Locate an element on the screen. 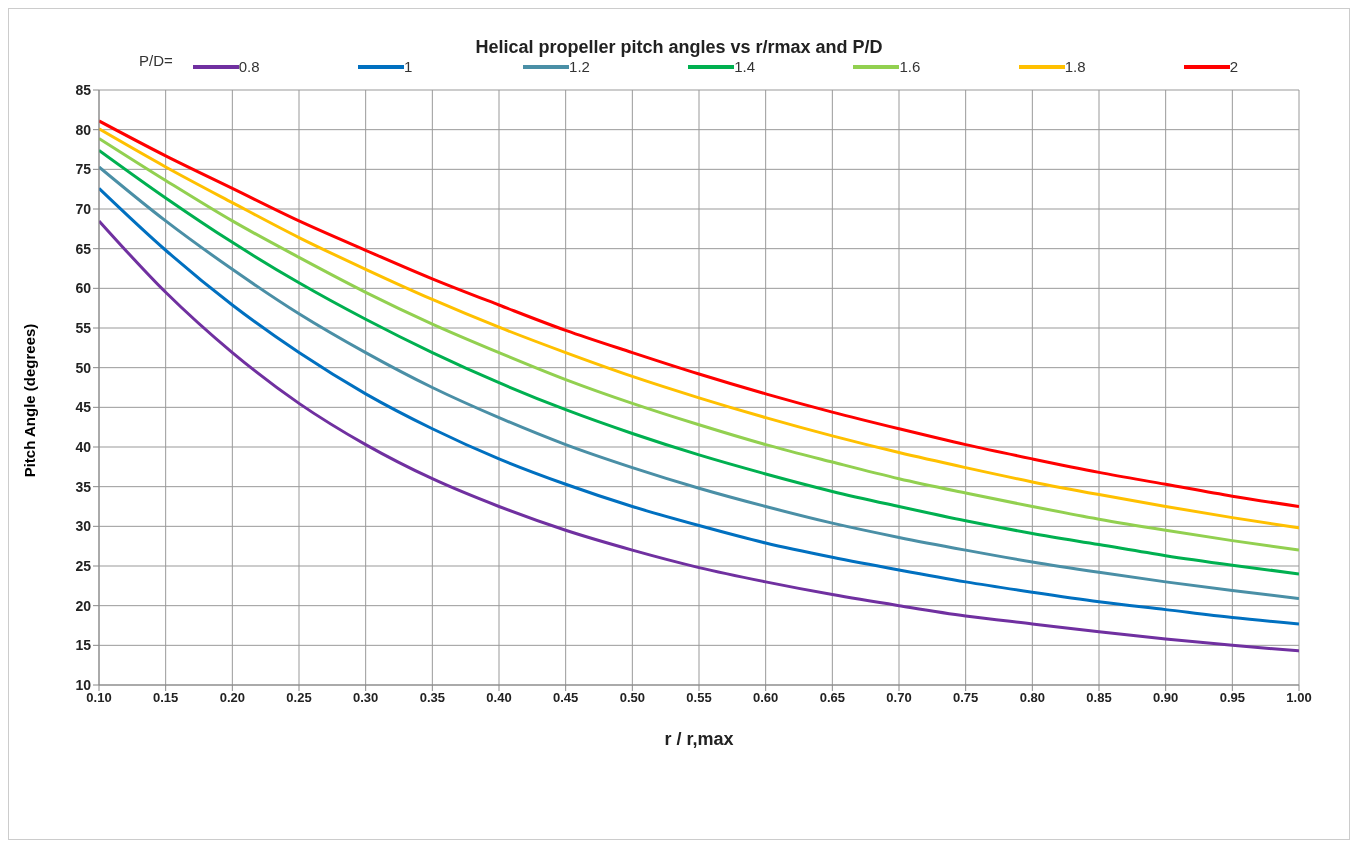 This screenshot has height=846, width=1356. legend-label: 1.6 is located at coordinates (910, 66).